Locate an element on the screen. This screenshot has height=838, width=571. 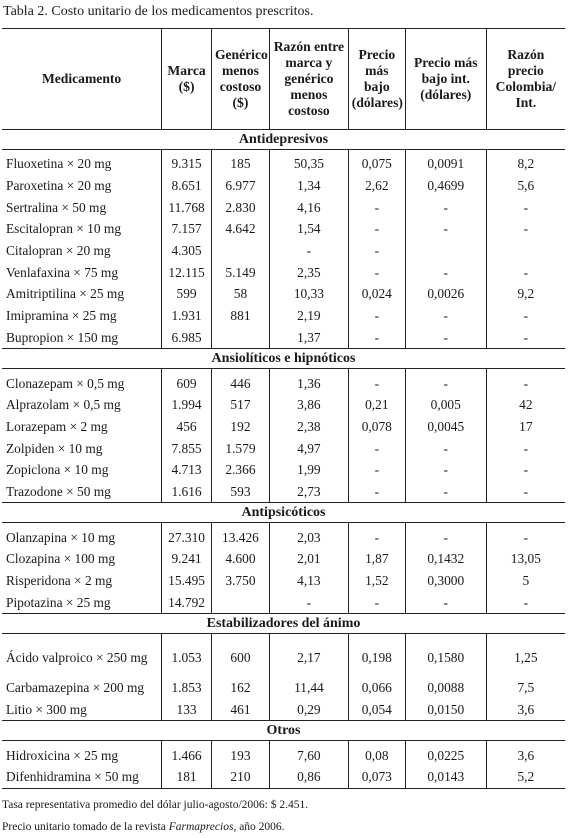
cell-razon: 2,03 is located at coordinates (309, 535).